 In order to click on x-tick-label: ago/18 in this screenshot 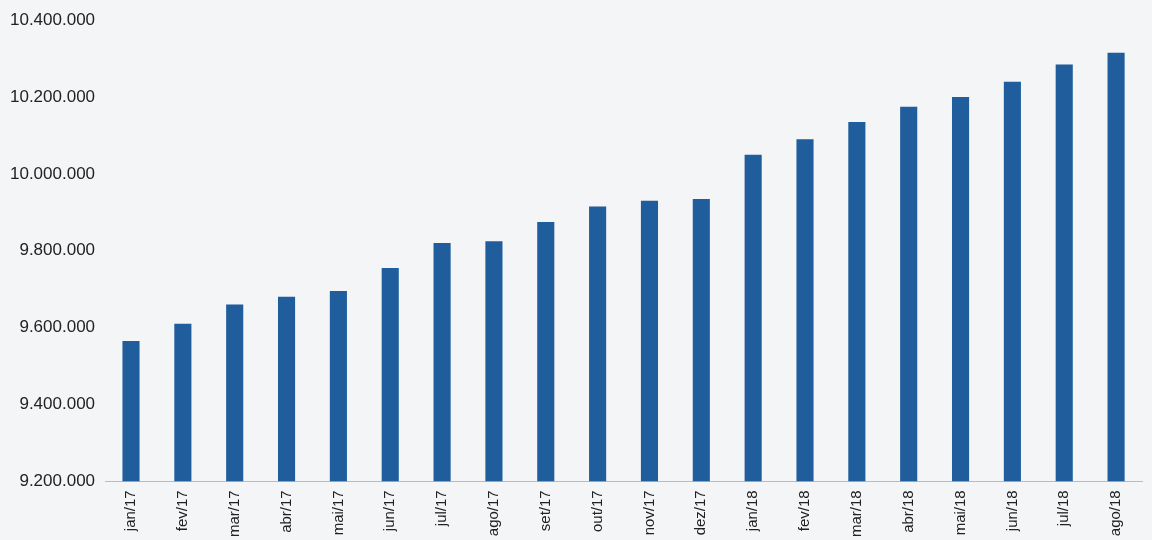, I will do `click(1115, 513)`.